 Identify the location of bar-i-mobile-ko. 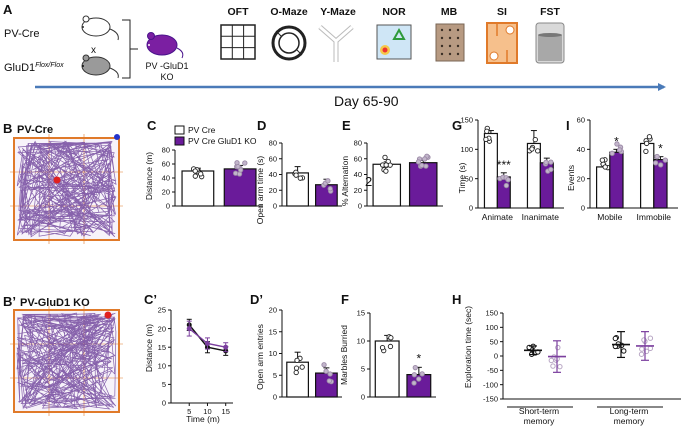
(616, 180).